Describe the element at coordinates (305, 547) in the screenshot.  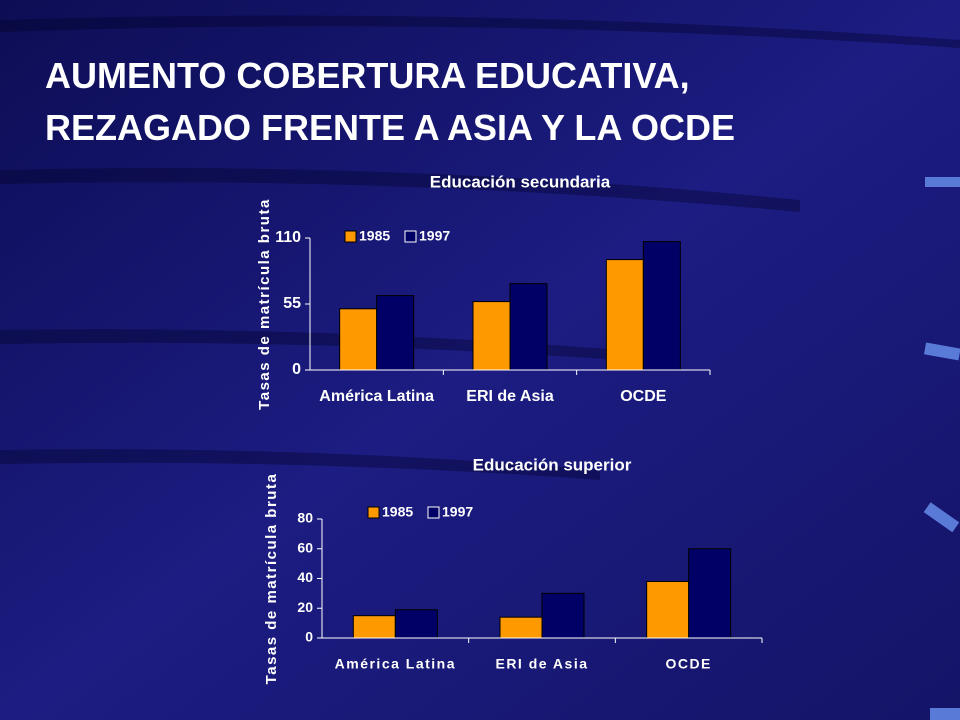
I see `y-tick-label: 60` at that location.